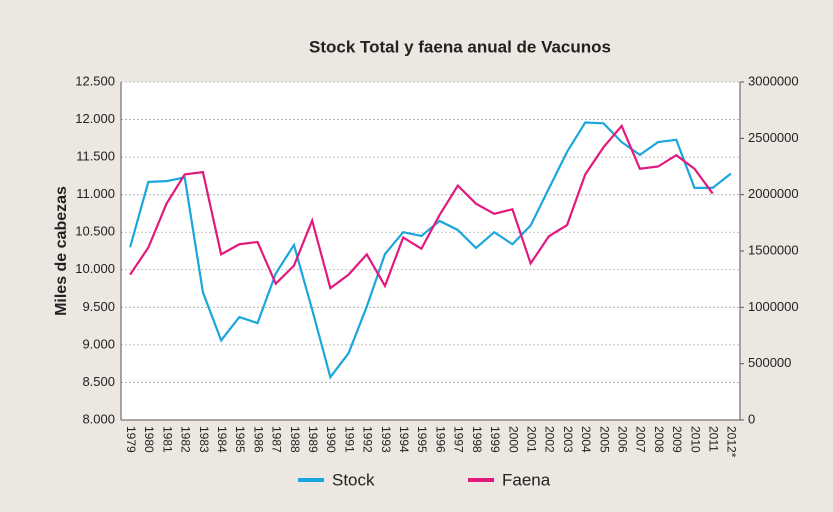 This screenshot has height=512, width=833. What do you see at coordinates (604, 439) in the screenshot?
I see `x-tick-label: 2005` at bounding box center [604, 439].